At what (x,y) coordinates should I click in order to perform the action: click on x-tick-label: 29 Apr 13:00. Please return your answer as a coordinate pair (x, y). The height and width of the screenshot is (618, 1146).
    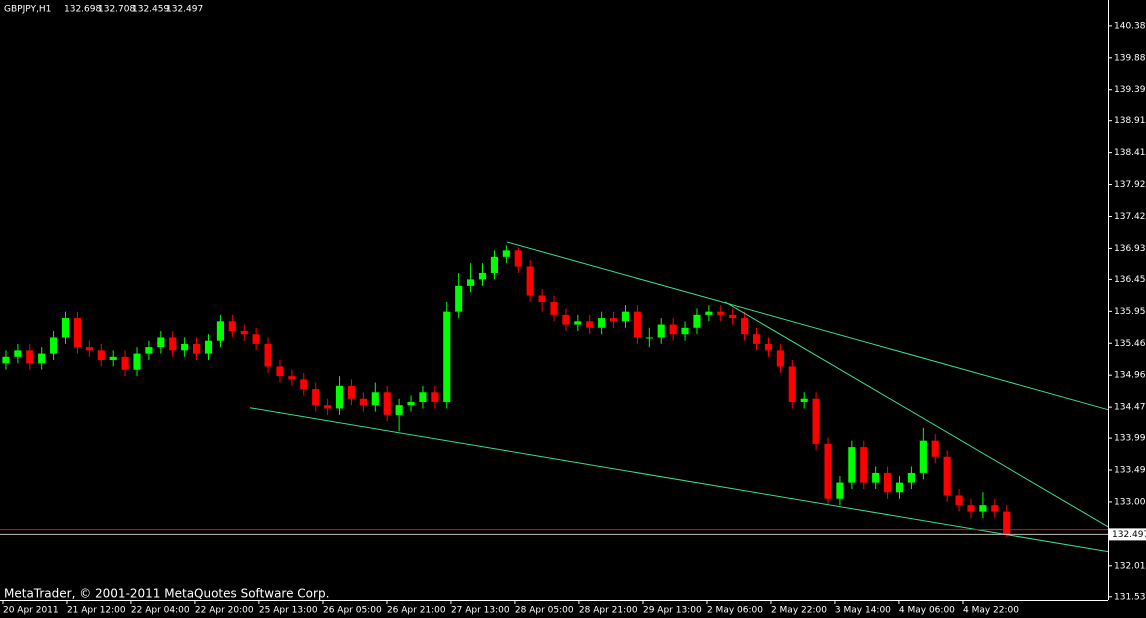
    Looking at the image, I should click on (672, 611).